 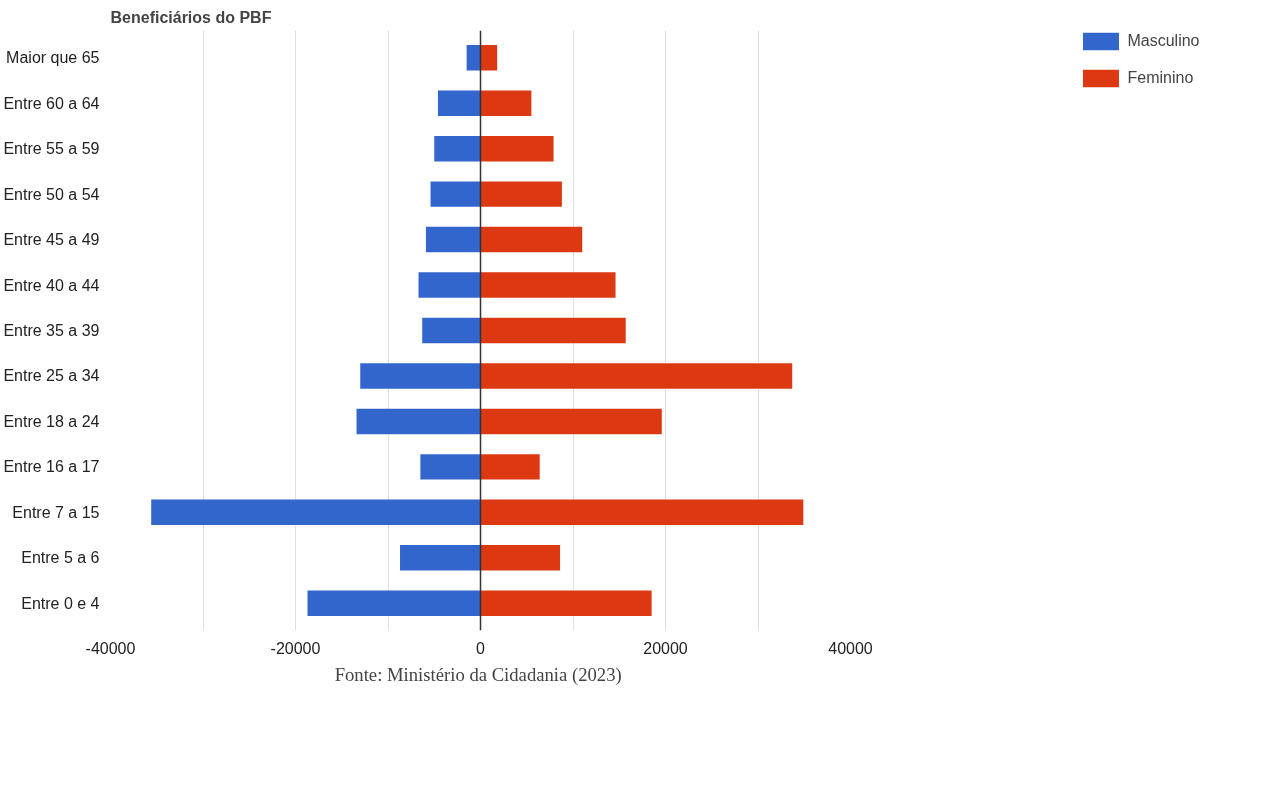 What do you see at coordinates (481, 648) in the screenshot?
I see `x-tick-label: 0` at bounding box center [481, 648].